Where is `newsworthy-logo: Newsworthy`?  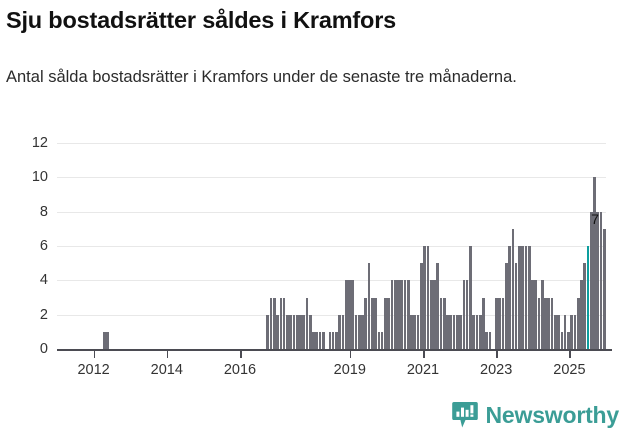 newsworthy-logo: Newsworthy is located at coordinates (535, 415).